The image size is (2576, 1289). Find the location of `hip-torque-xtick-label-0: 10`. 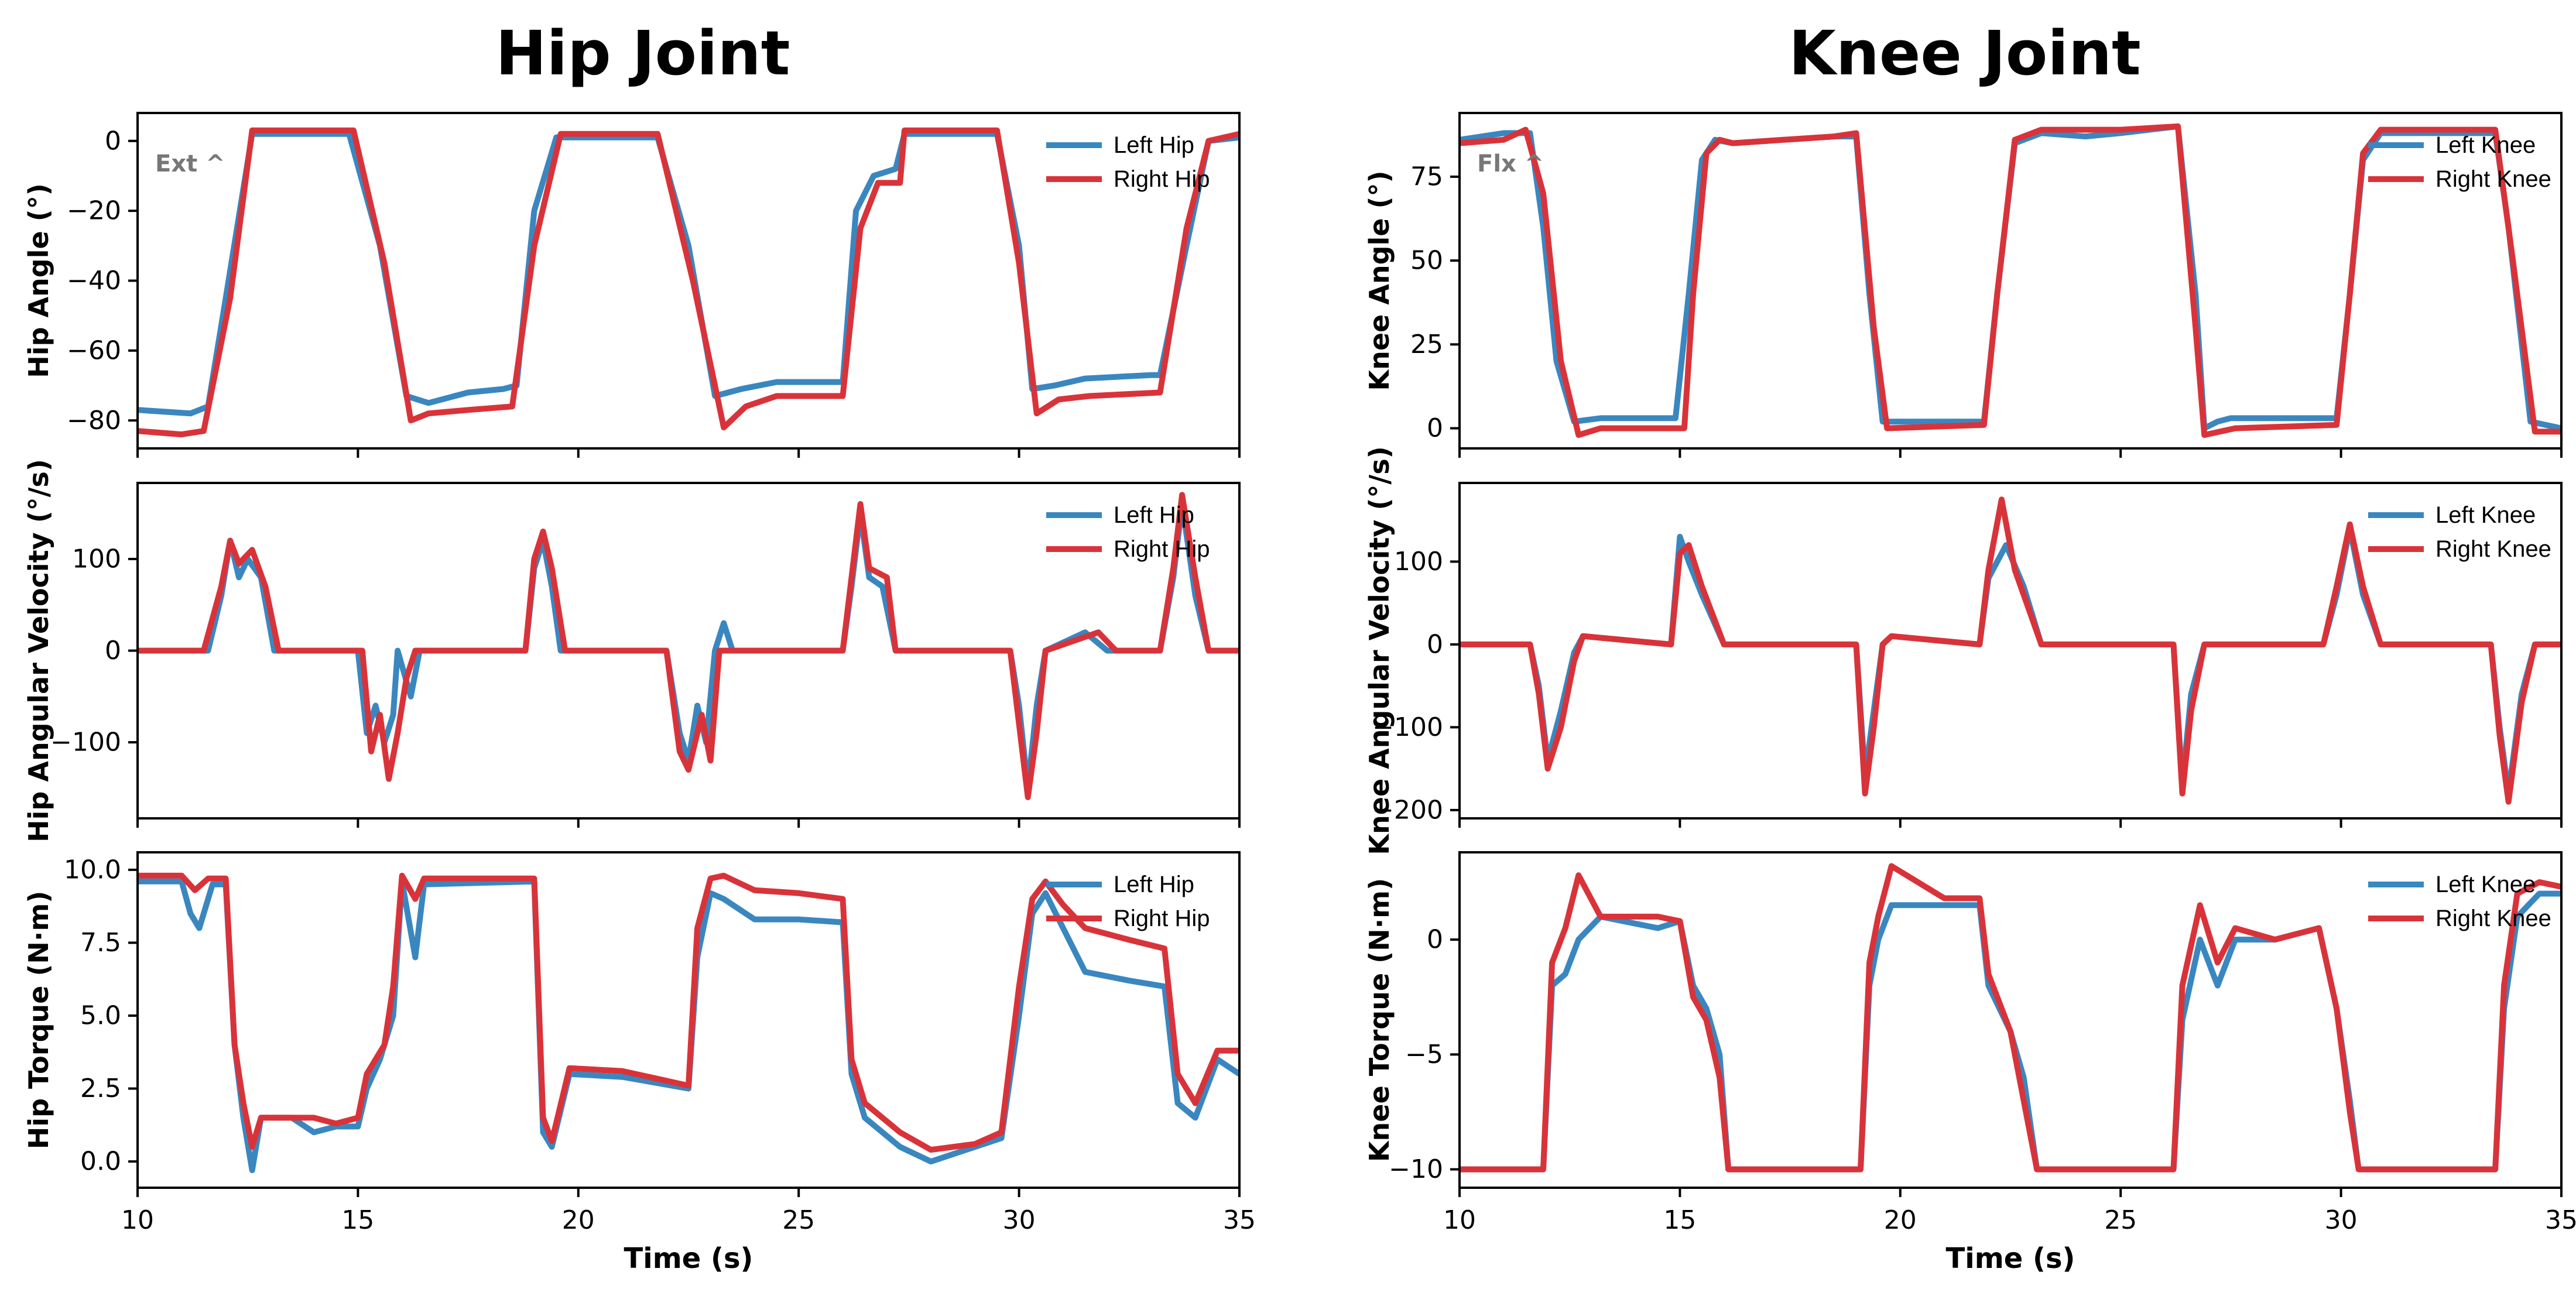

hip-torque-xtick-label-0: 10 is located at coordinates (137, 1220).